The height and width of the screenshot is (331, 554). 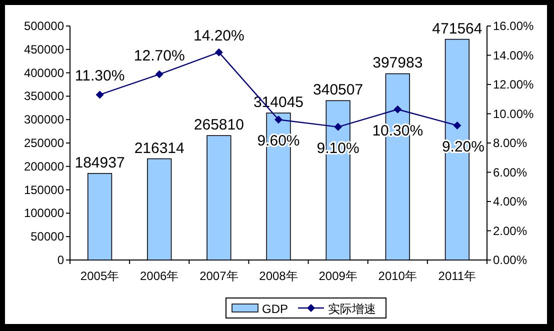 I want to click on y2-tick-label: 10.00%, so click(x=513, y=113).